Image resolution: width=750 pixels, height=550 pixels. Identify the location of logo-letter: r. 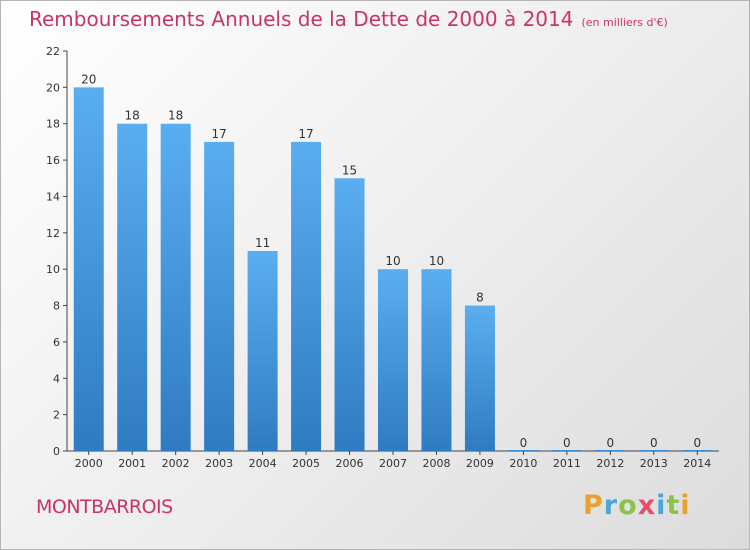
(611, 505).